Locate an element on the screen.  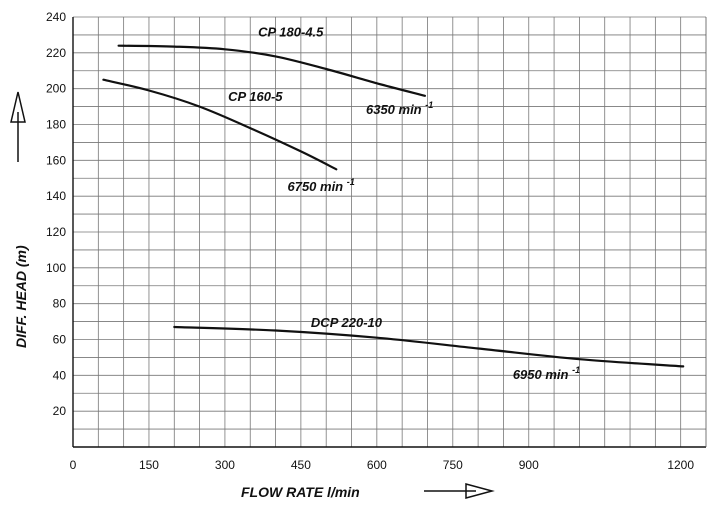
y-tick-label: 120 is located at coordinates (56, 232).